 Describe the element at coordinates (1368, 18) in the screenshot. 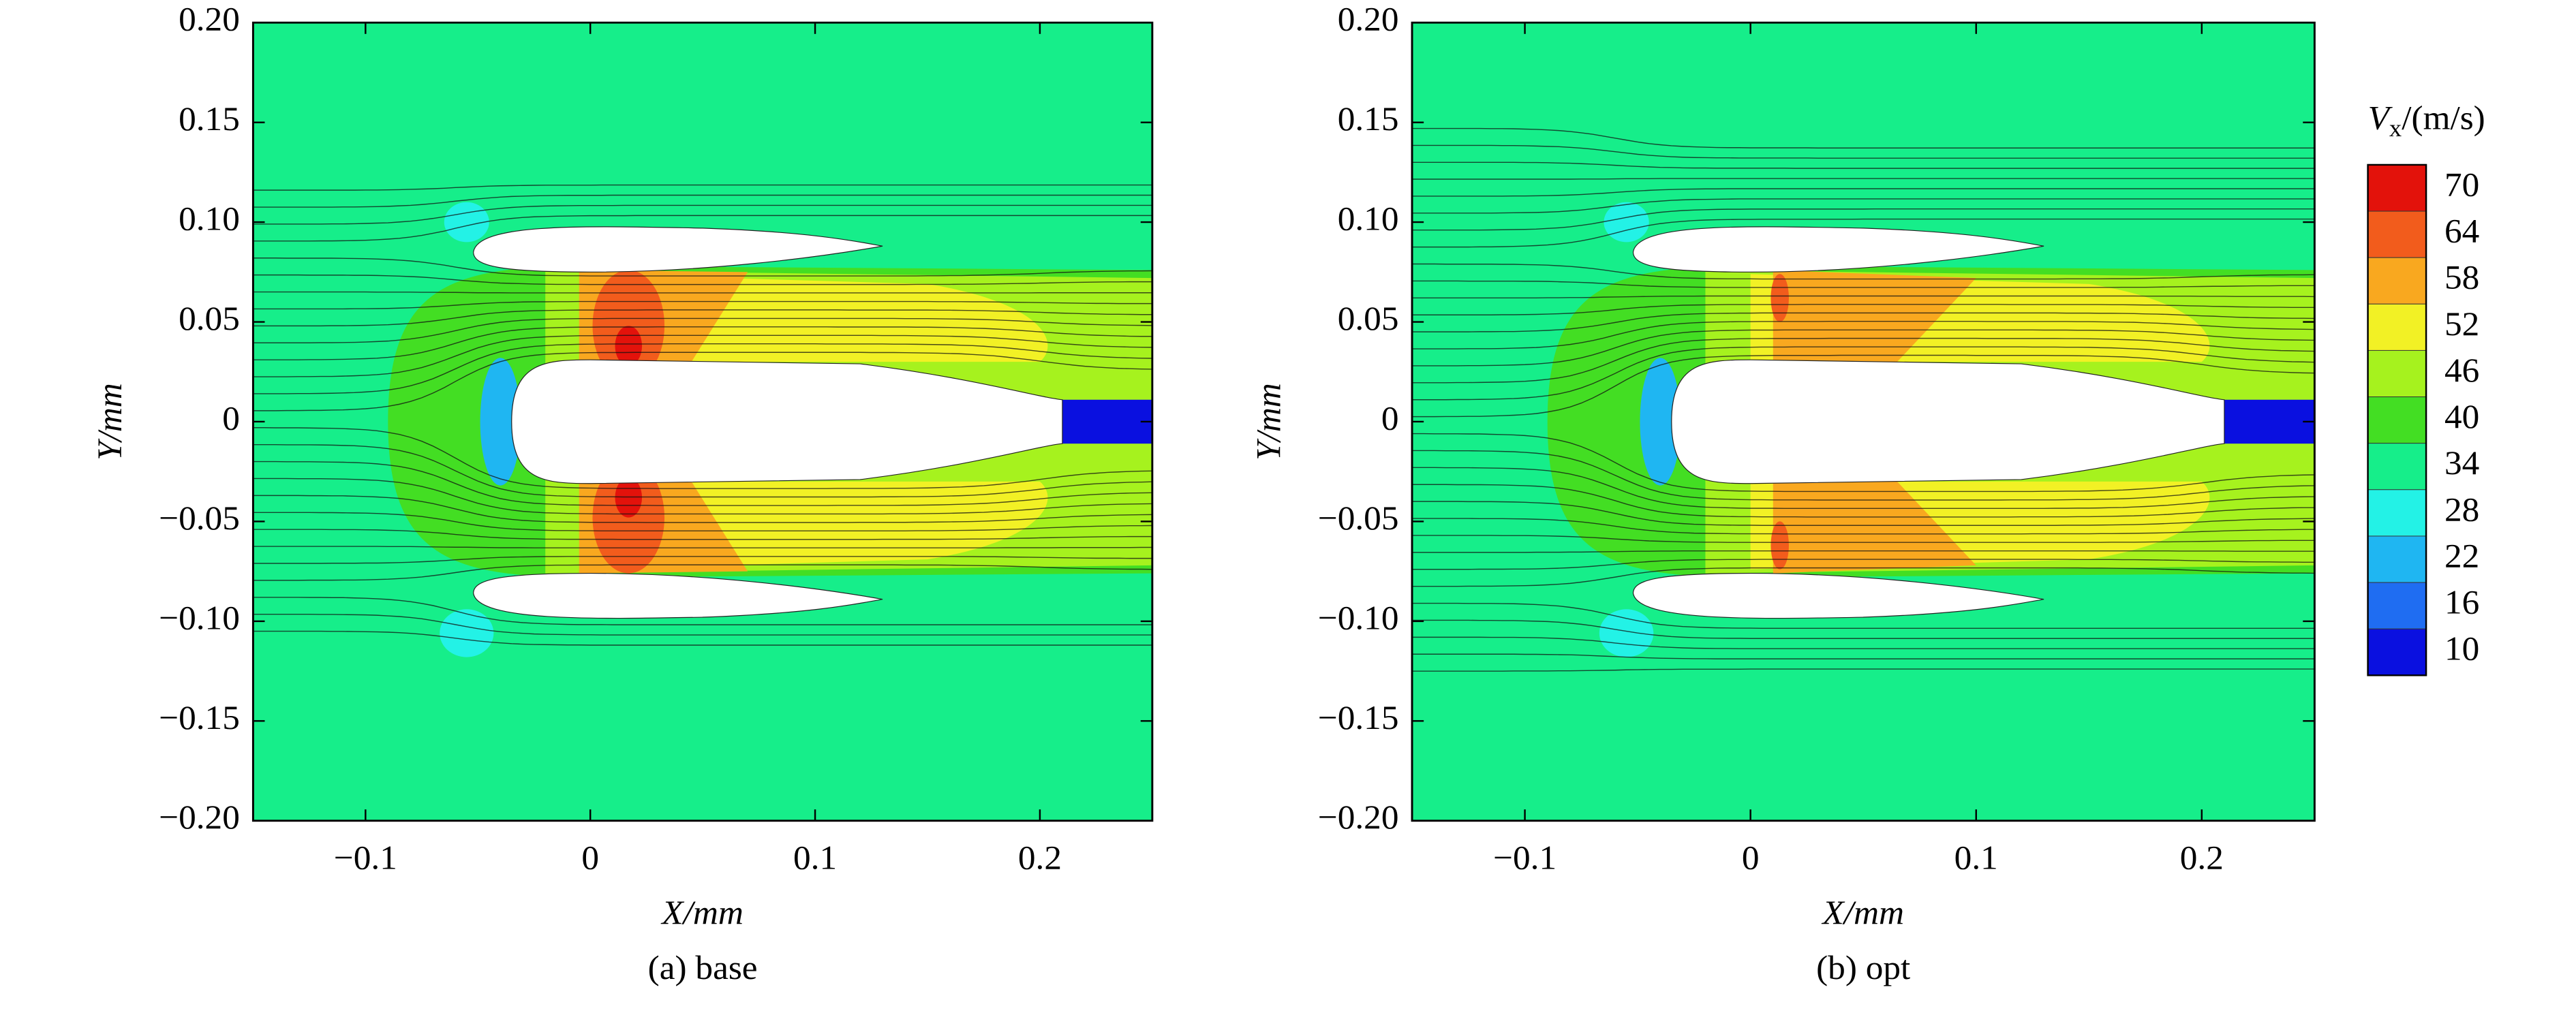

I see `y-tick-label: 0.20` at that location.